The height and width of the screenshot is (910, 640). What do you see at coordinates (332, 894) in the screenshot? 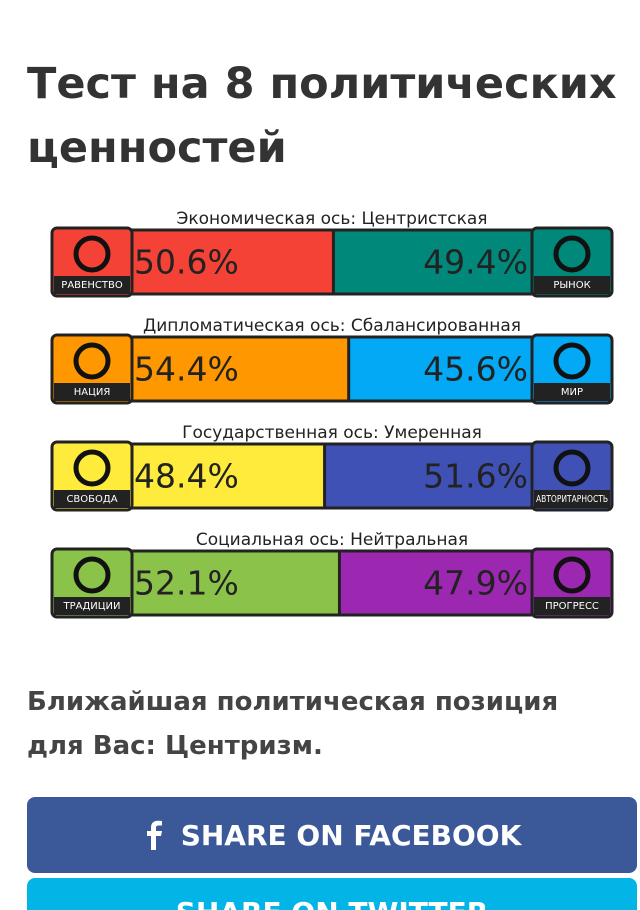
I see `twitter-button: SHARE ON TWITTER` at bounding box center [332, 894].